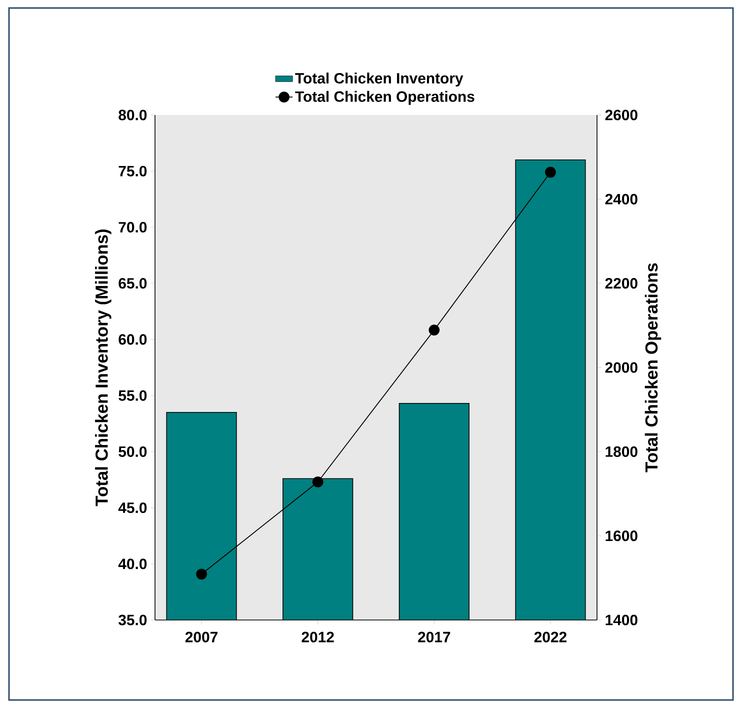  What do you see at coordinates (379, 79) in the screenshot?
I see `legend-label: Total Chicken Inventory` at bounding box center [379, 79].